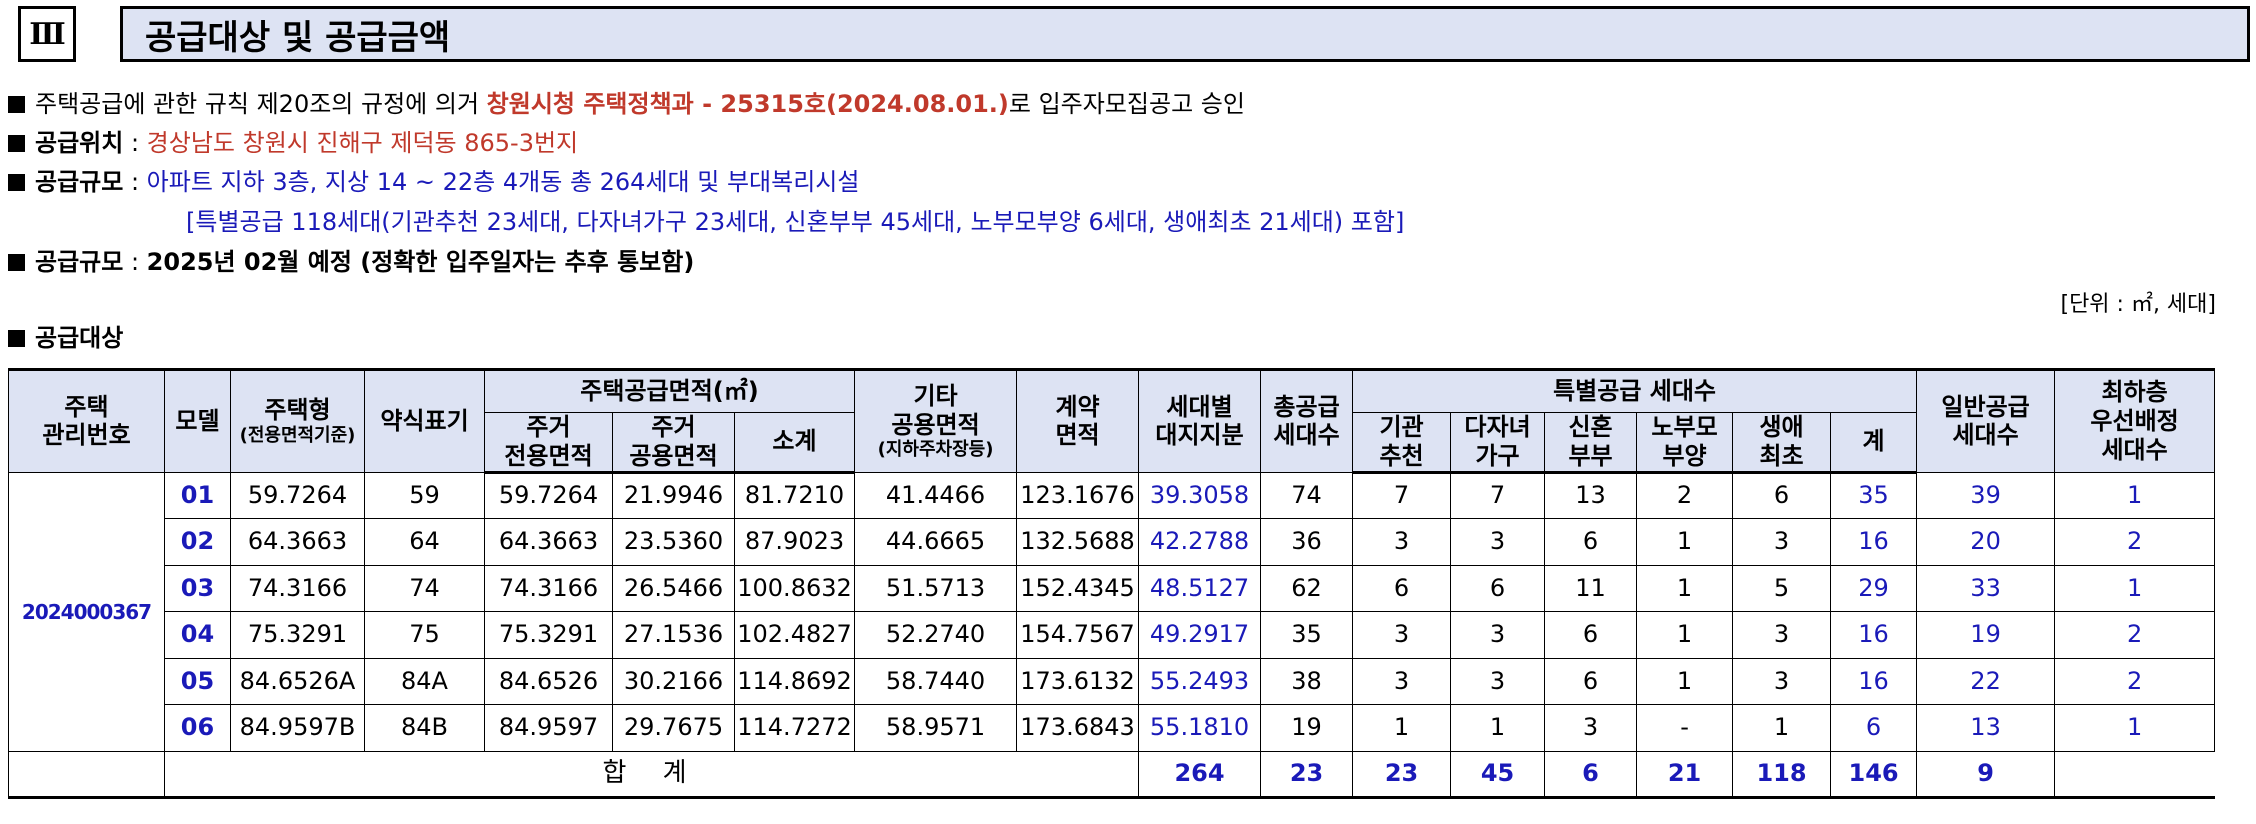 Image resolution: width=2256 pixels, height=824 pixels. Describe the element at coordinates (548, 542) in the screenshot. I see `cell-exclusive: 64.3663` at that location.